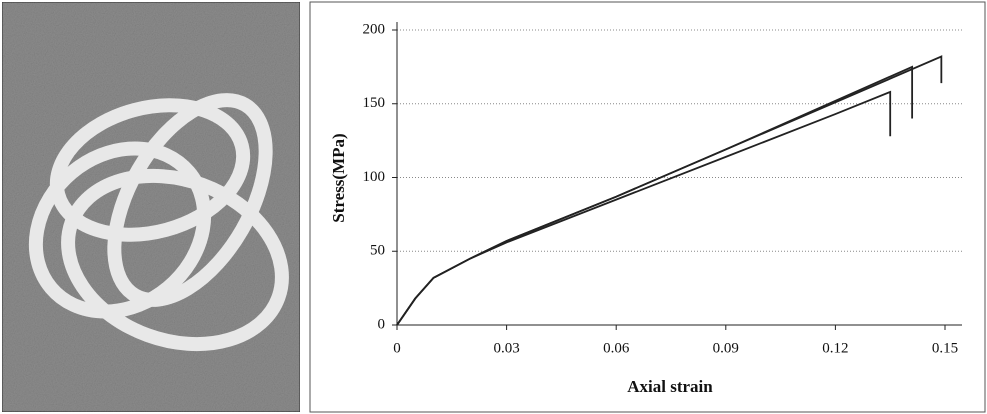 The image size is (987, 414). What do you see at coordinates (397, 348) in the screenshot?
I see `x-tick-label: 0` at bounding box center [397, 348].